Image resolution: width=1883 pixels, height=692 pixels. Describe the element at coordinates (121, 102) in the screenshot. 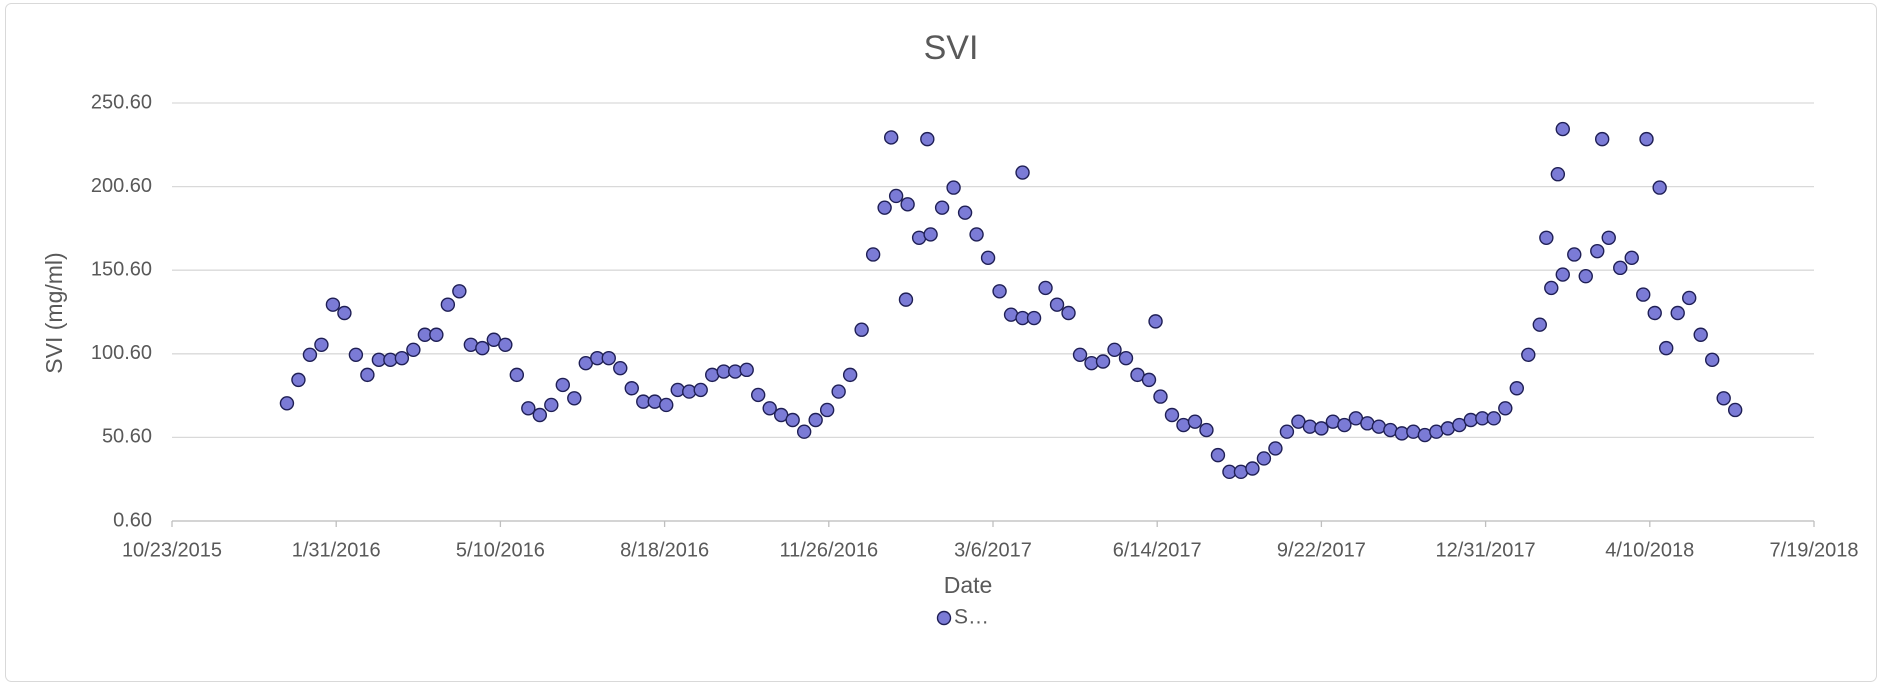

I see `y-tick-label: 250.60` at that location.